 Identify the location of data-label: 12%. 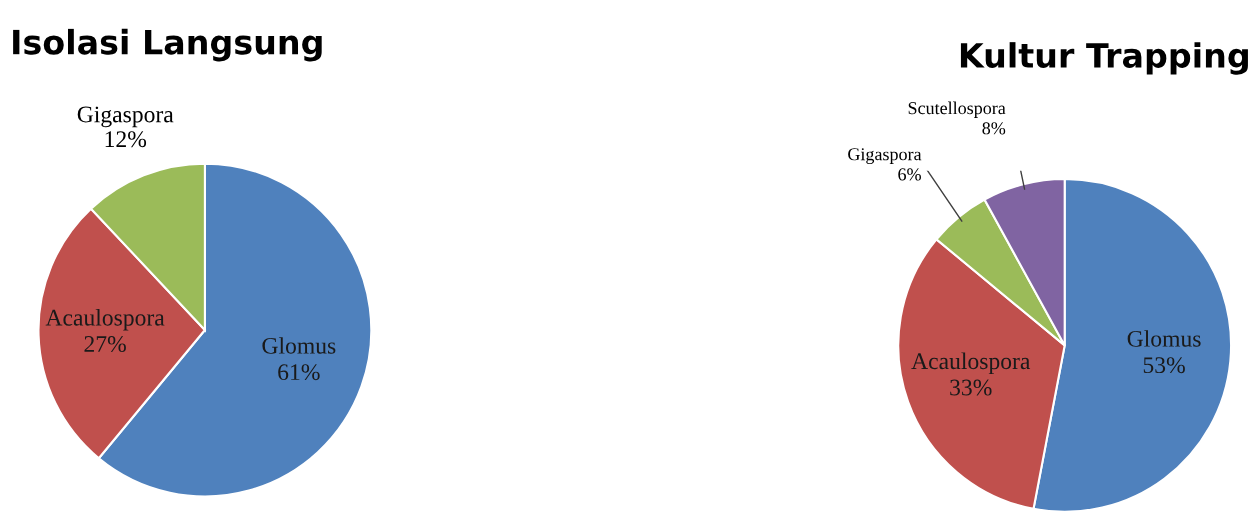
(126, 139).